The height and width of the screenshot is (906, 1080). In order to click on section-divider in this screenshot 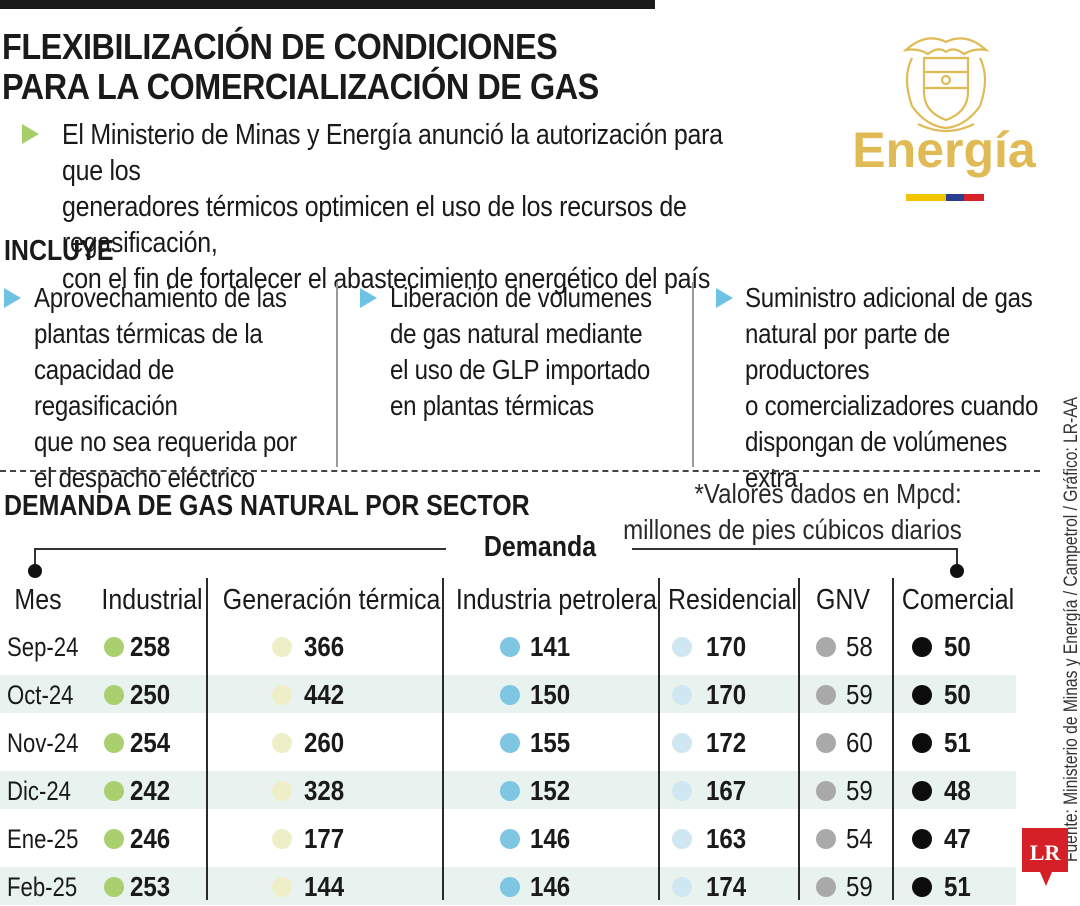, I will do `click(520, 471)`.